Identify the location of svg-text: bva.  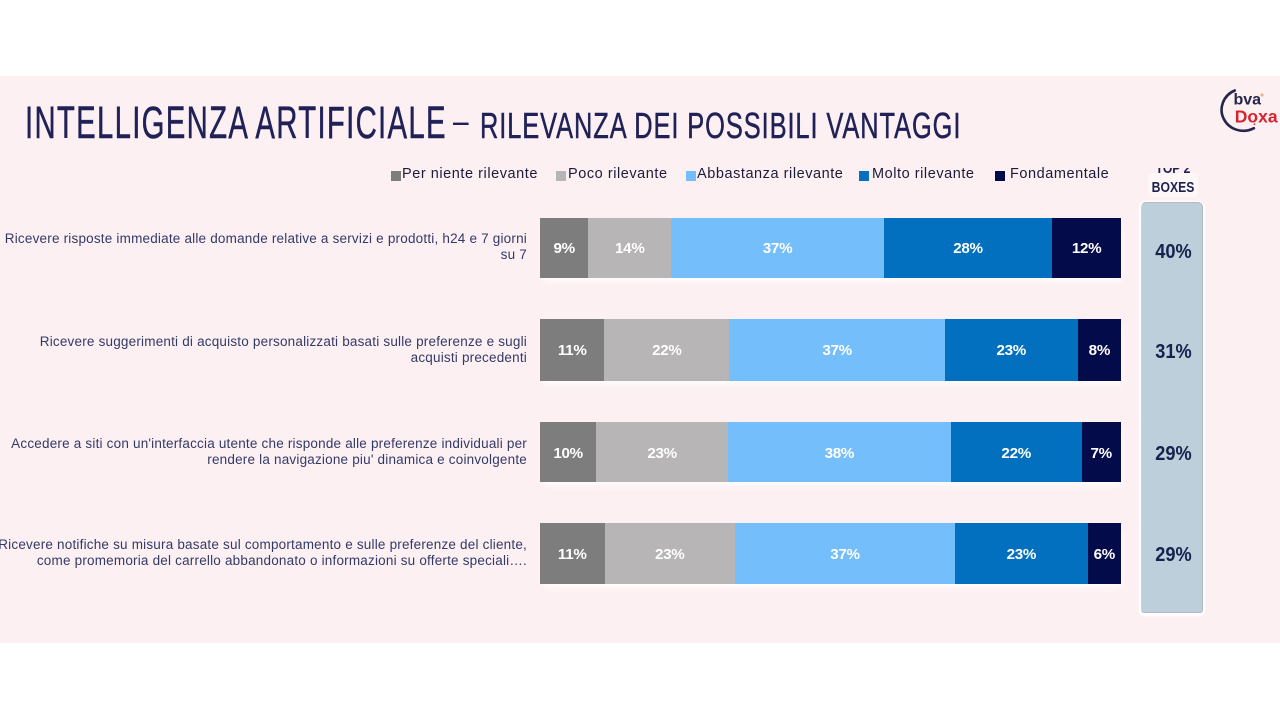
(1248, 99).